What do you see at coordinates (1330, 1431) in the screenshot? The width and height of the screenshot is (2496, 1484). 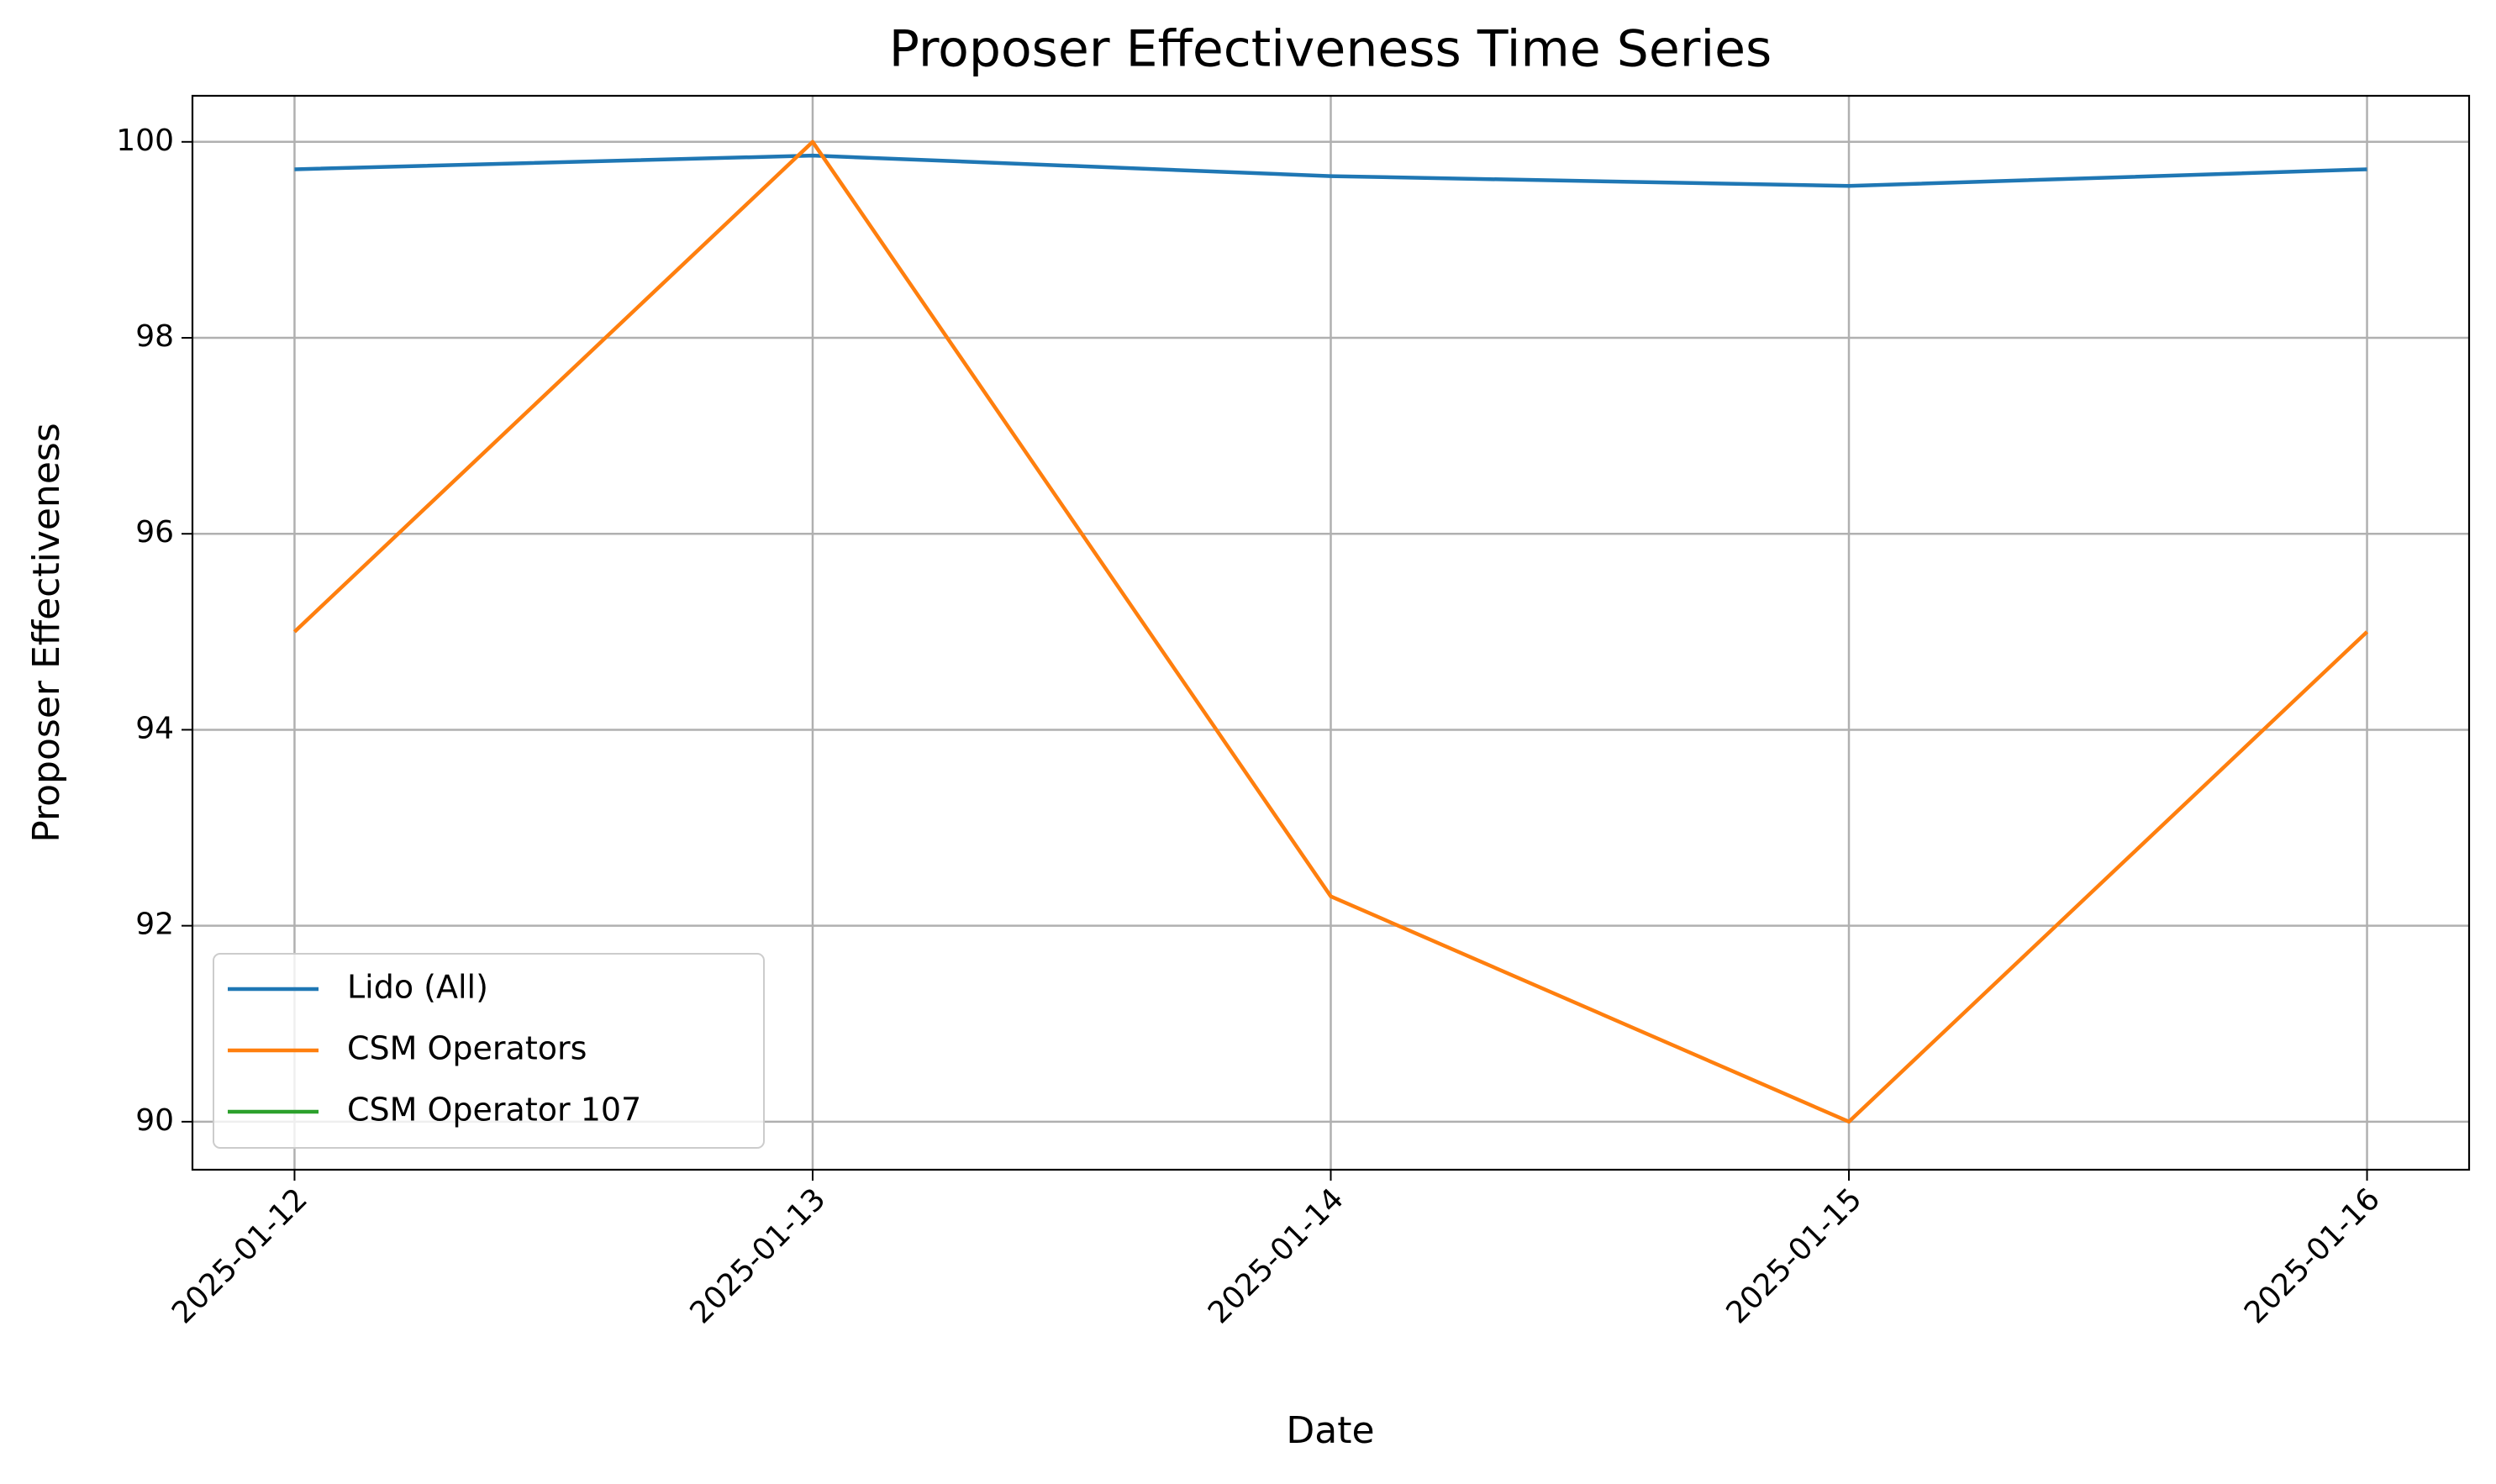 I see `x-axis-label: Date` at bounding box center [1330, 1431].